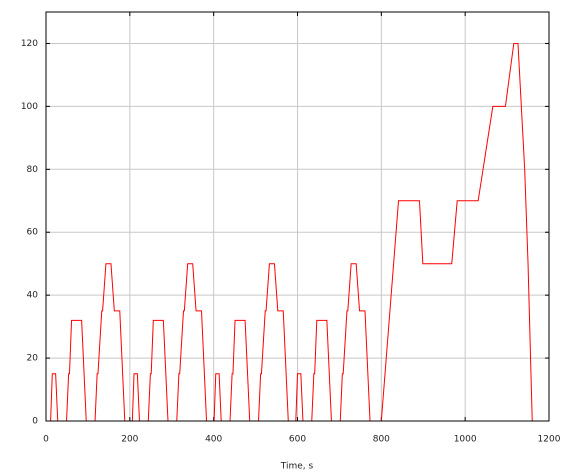  What do you see at coordinates (297, 467) in the screenshot?
I see `x-axis-label: Time, s` at bounding box center [297, 467].